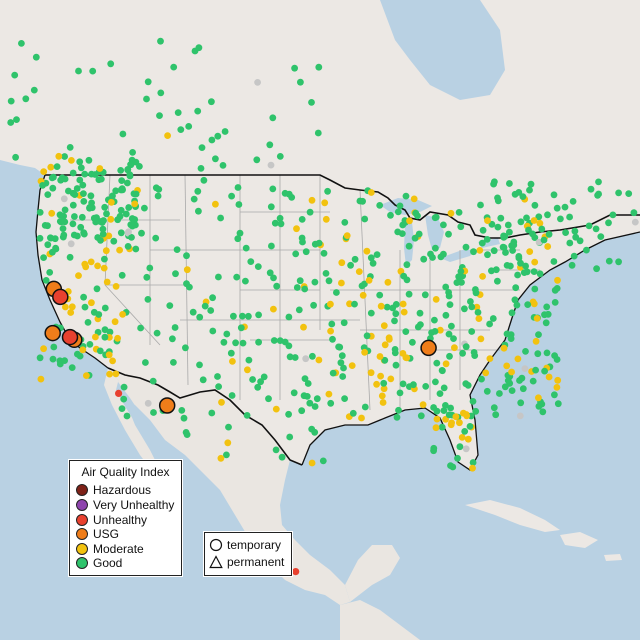  I want to click on legend-label-temporary: temporary, so click(254, 545).